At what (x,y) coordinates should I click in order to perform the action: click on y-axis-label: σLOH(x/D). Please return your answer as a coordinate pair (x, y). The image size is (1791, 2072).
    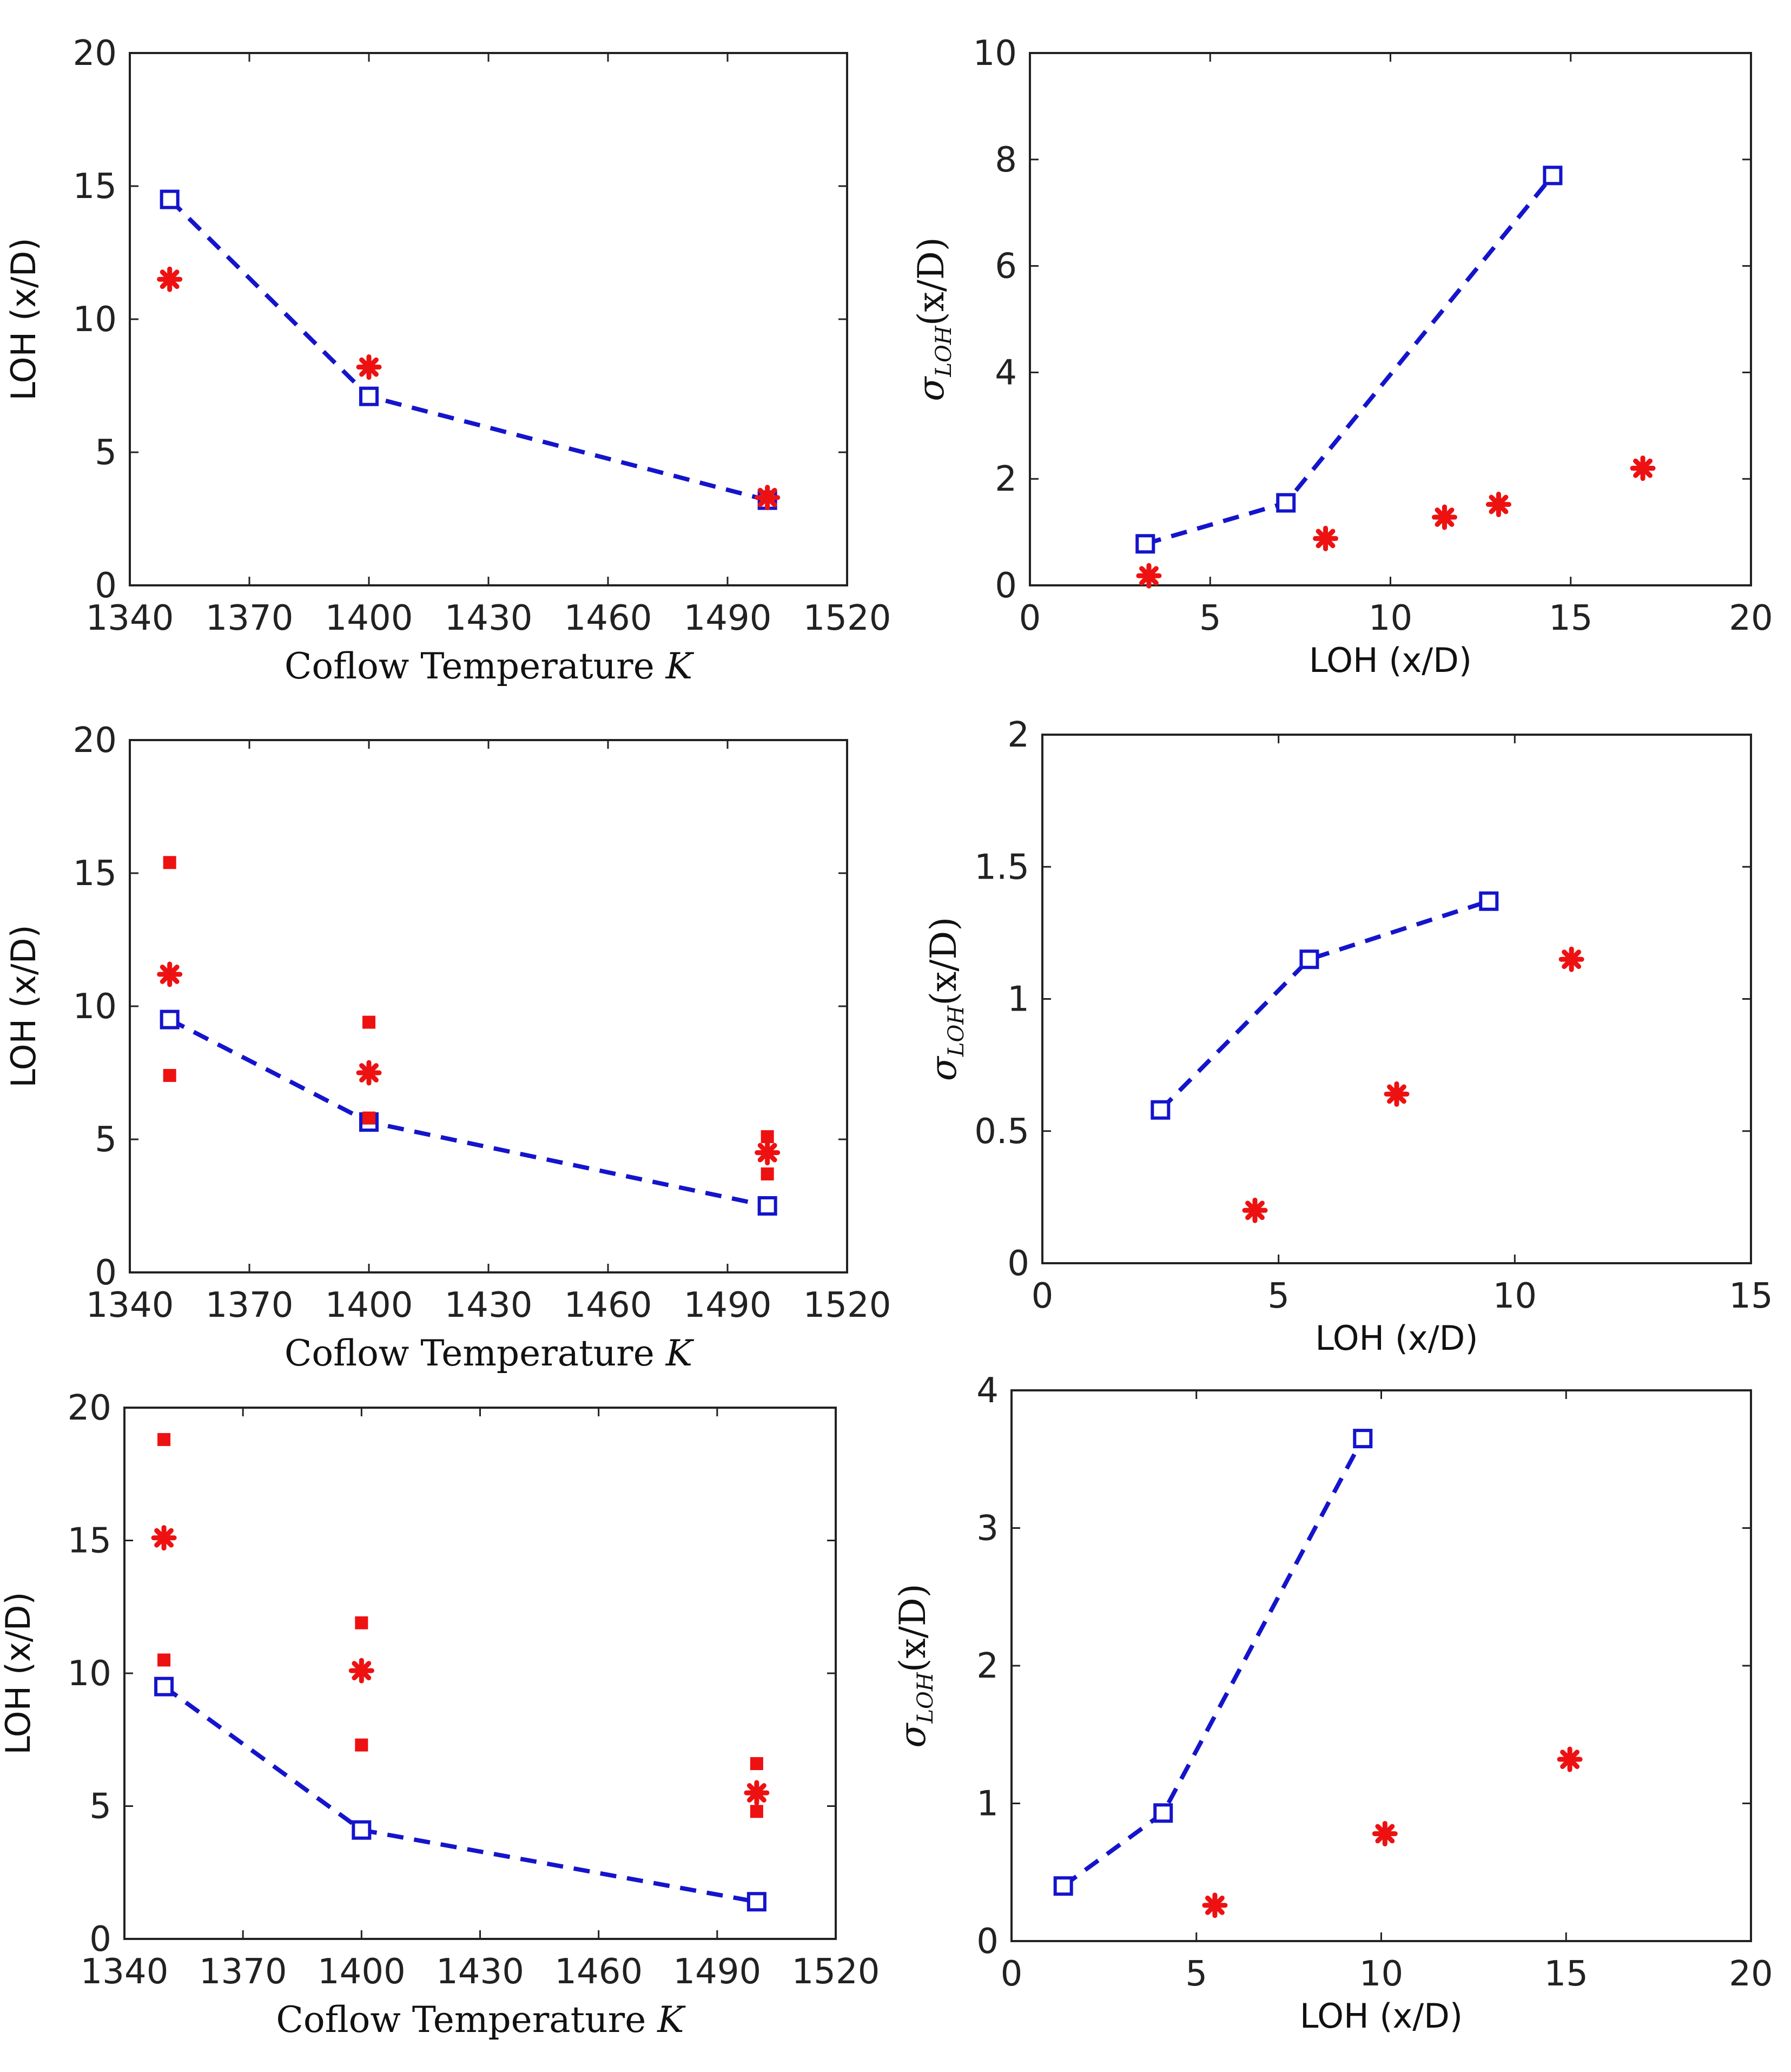
    Looking at the image, I should click on (946, 999).